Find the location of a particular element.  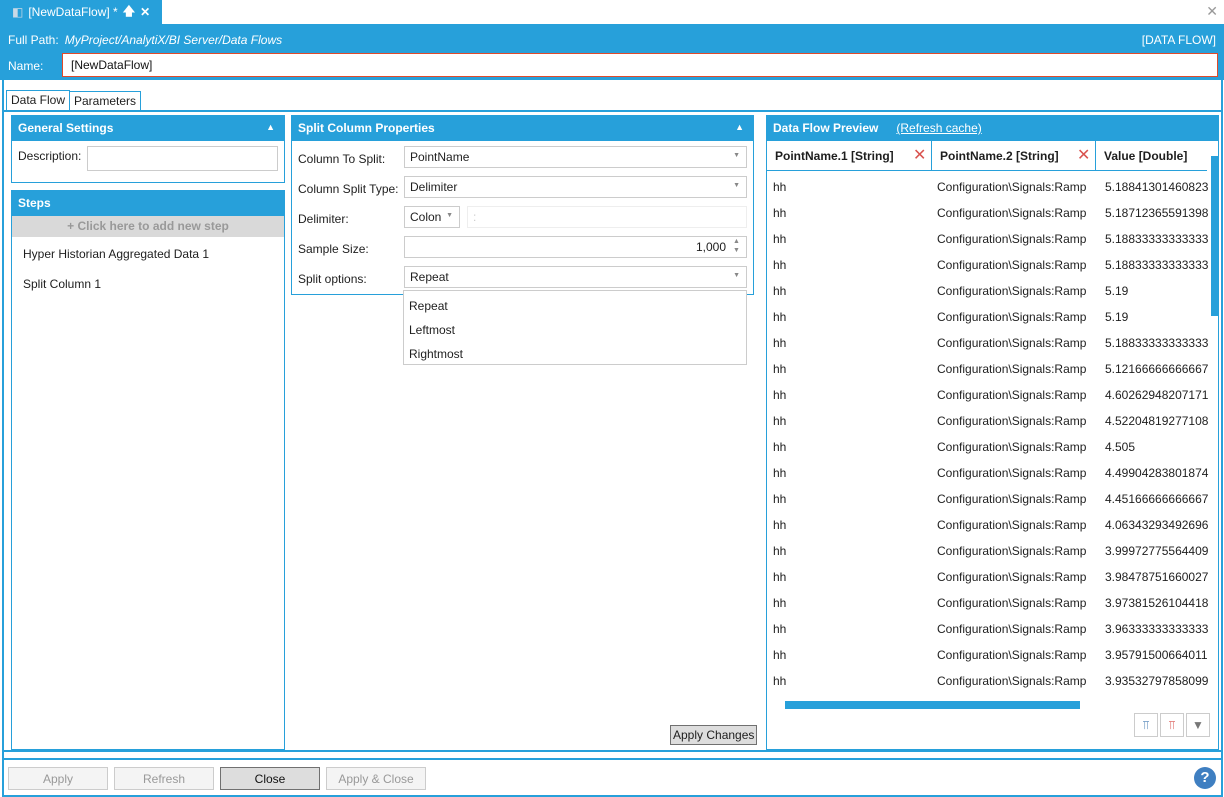

sample-size-label: Sample Size: is located at coordinates (333, 249).